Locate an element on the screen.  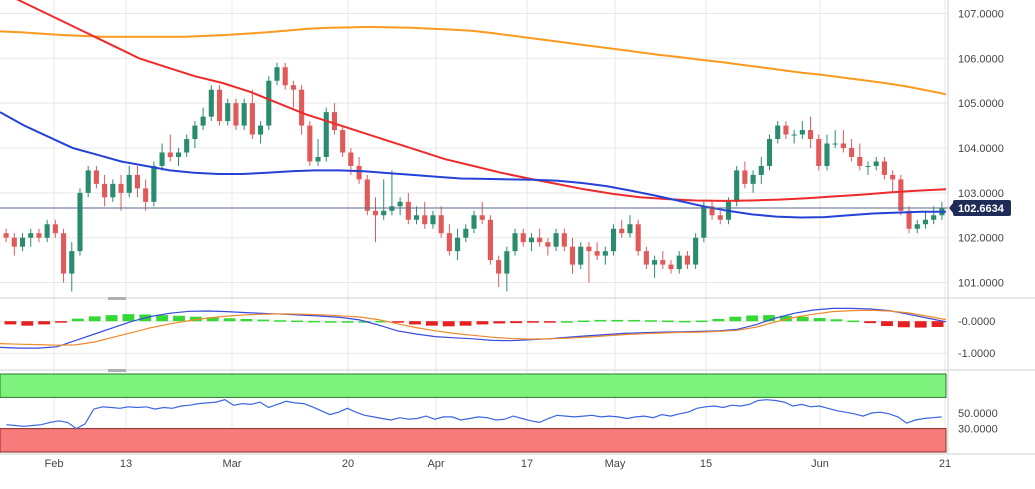
x-tick-label: Mar is located at coordinates (232, 464).